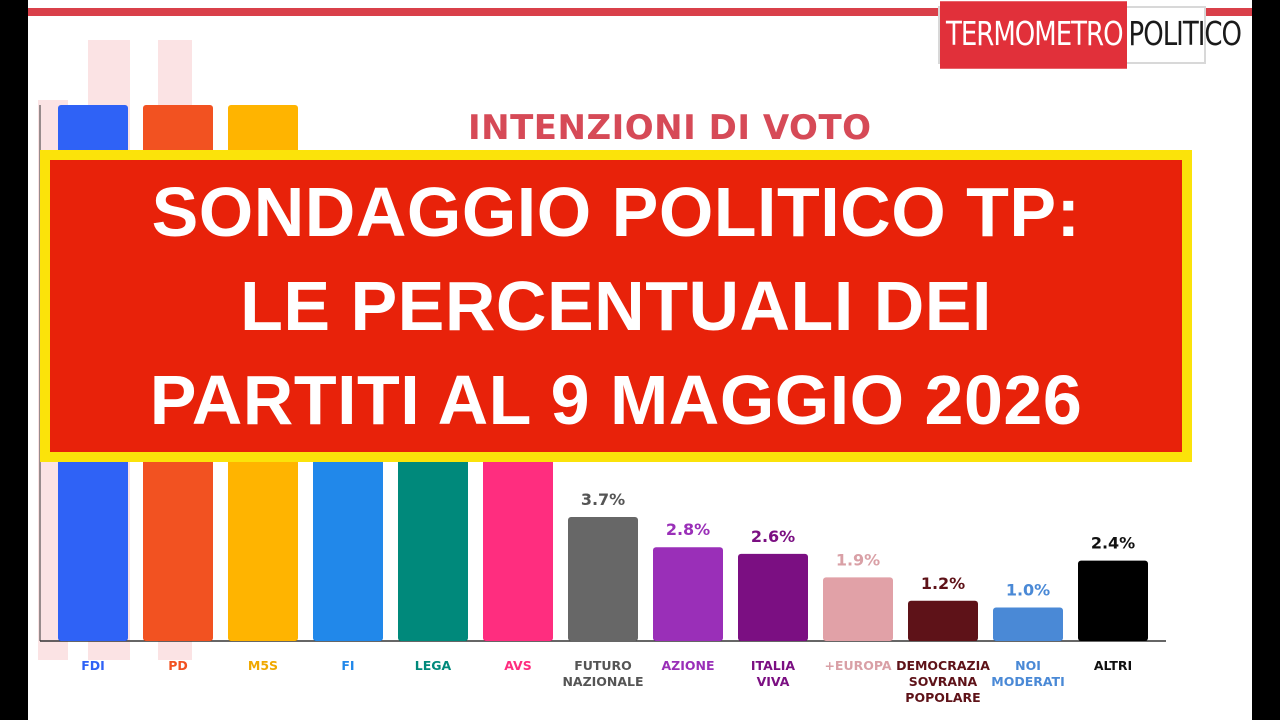 This screenshot has height=720, width=1280. Describe the element at coordinates (688, 529) in the screenshot. I see `value-label-azione: 2.8%` at that location.